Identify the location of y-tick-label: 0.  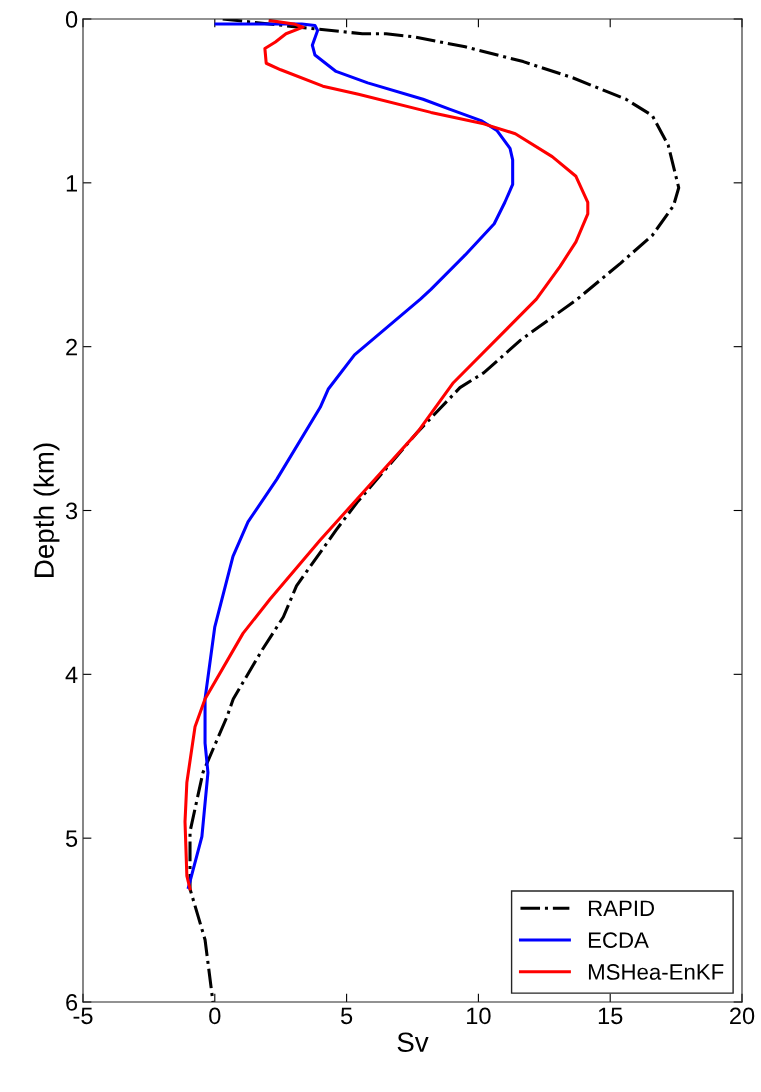
(71, 19).